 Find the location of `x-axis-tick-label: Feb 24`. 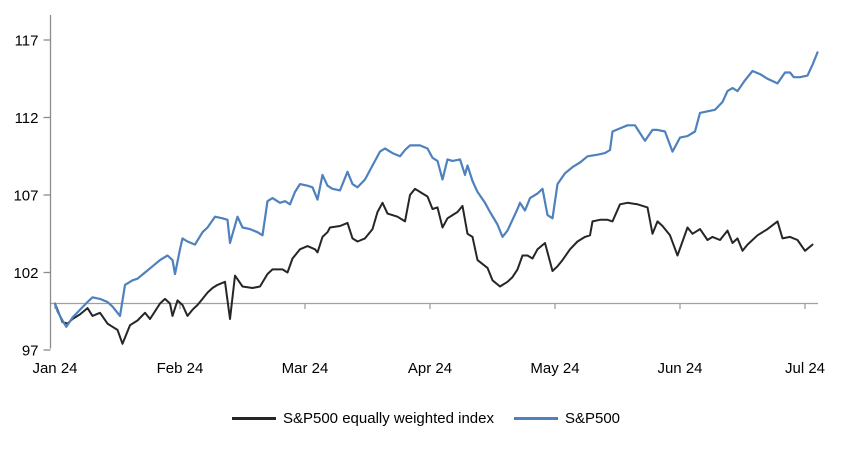

x-axis-tick-label: Feb 24 is located at coordinates (180, 368).